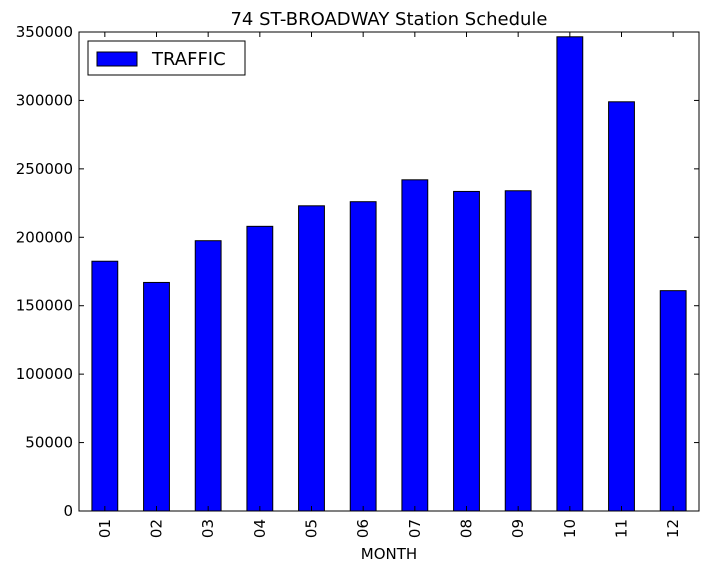 The width and height of the screenshot is (709, 573). I want to click on x-tick-label-06: 06, so click(363, 528).